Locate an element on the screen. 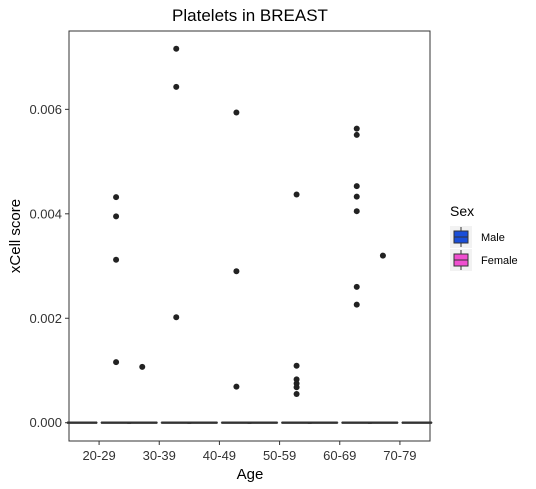 The width and height of the screenshot is (536, 489). x-tick-label: 20-29 is located at coordinates (98, 455).